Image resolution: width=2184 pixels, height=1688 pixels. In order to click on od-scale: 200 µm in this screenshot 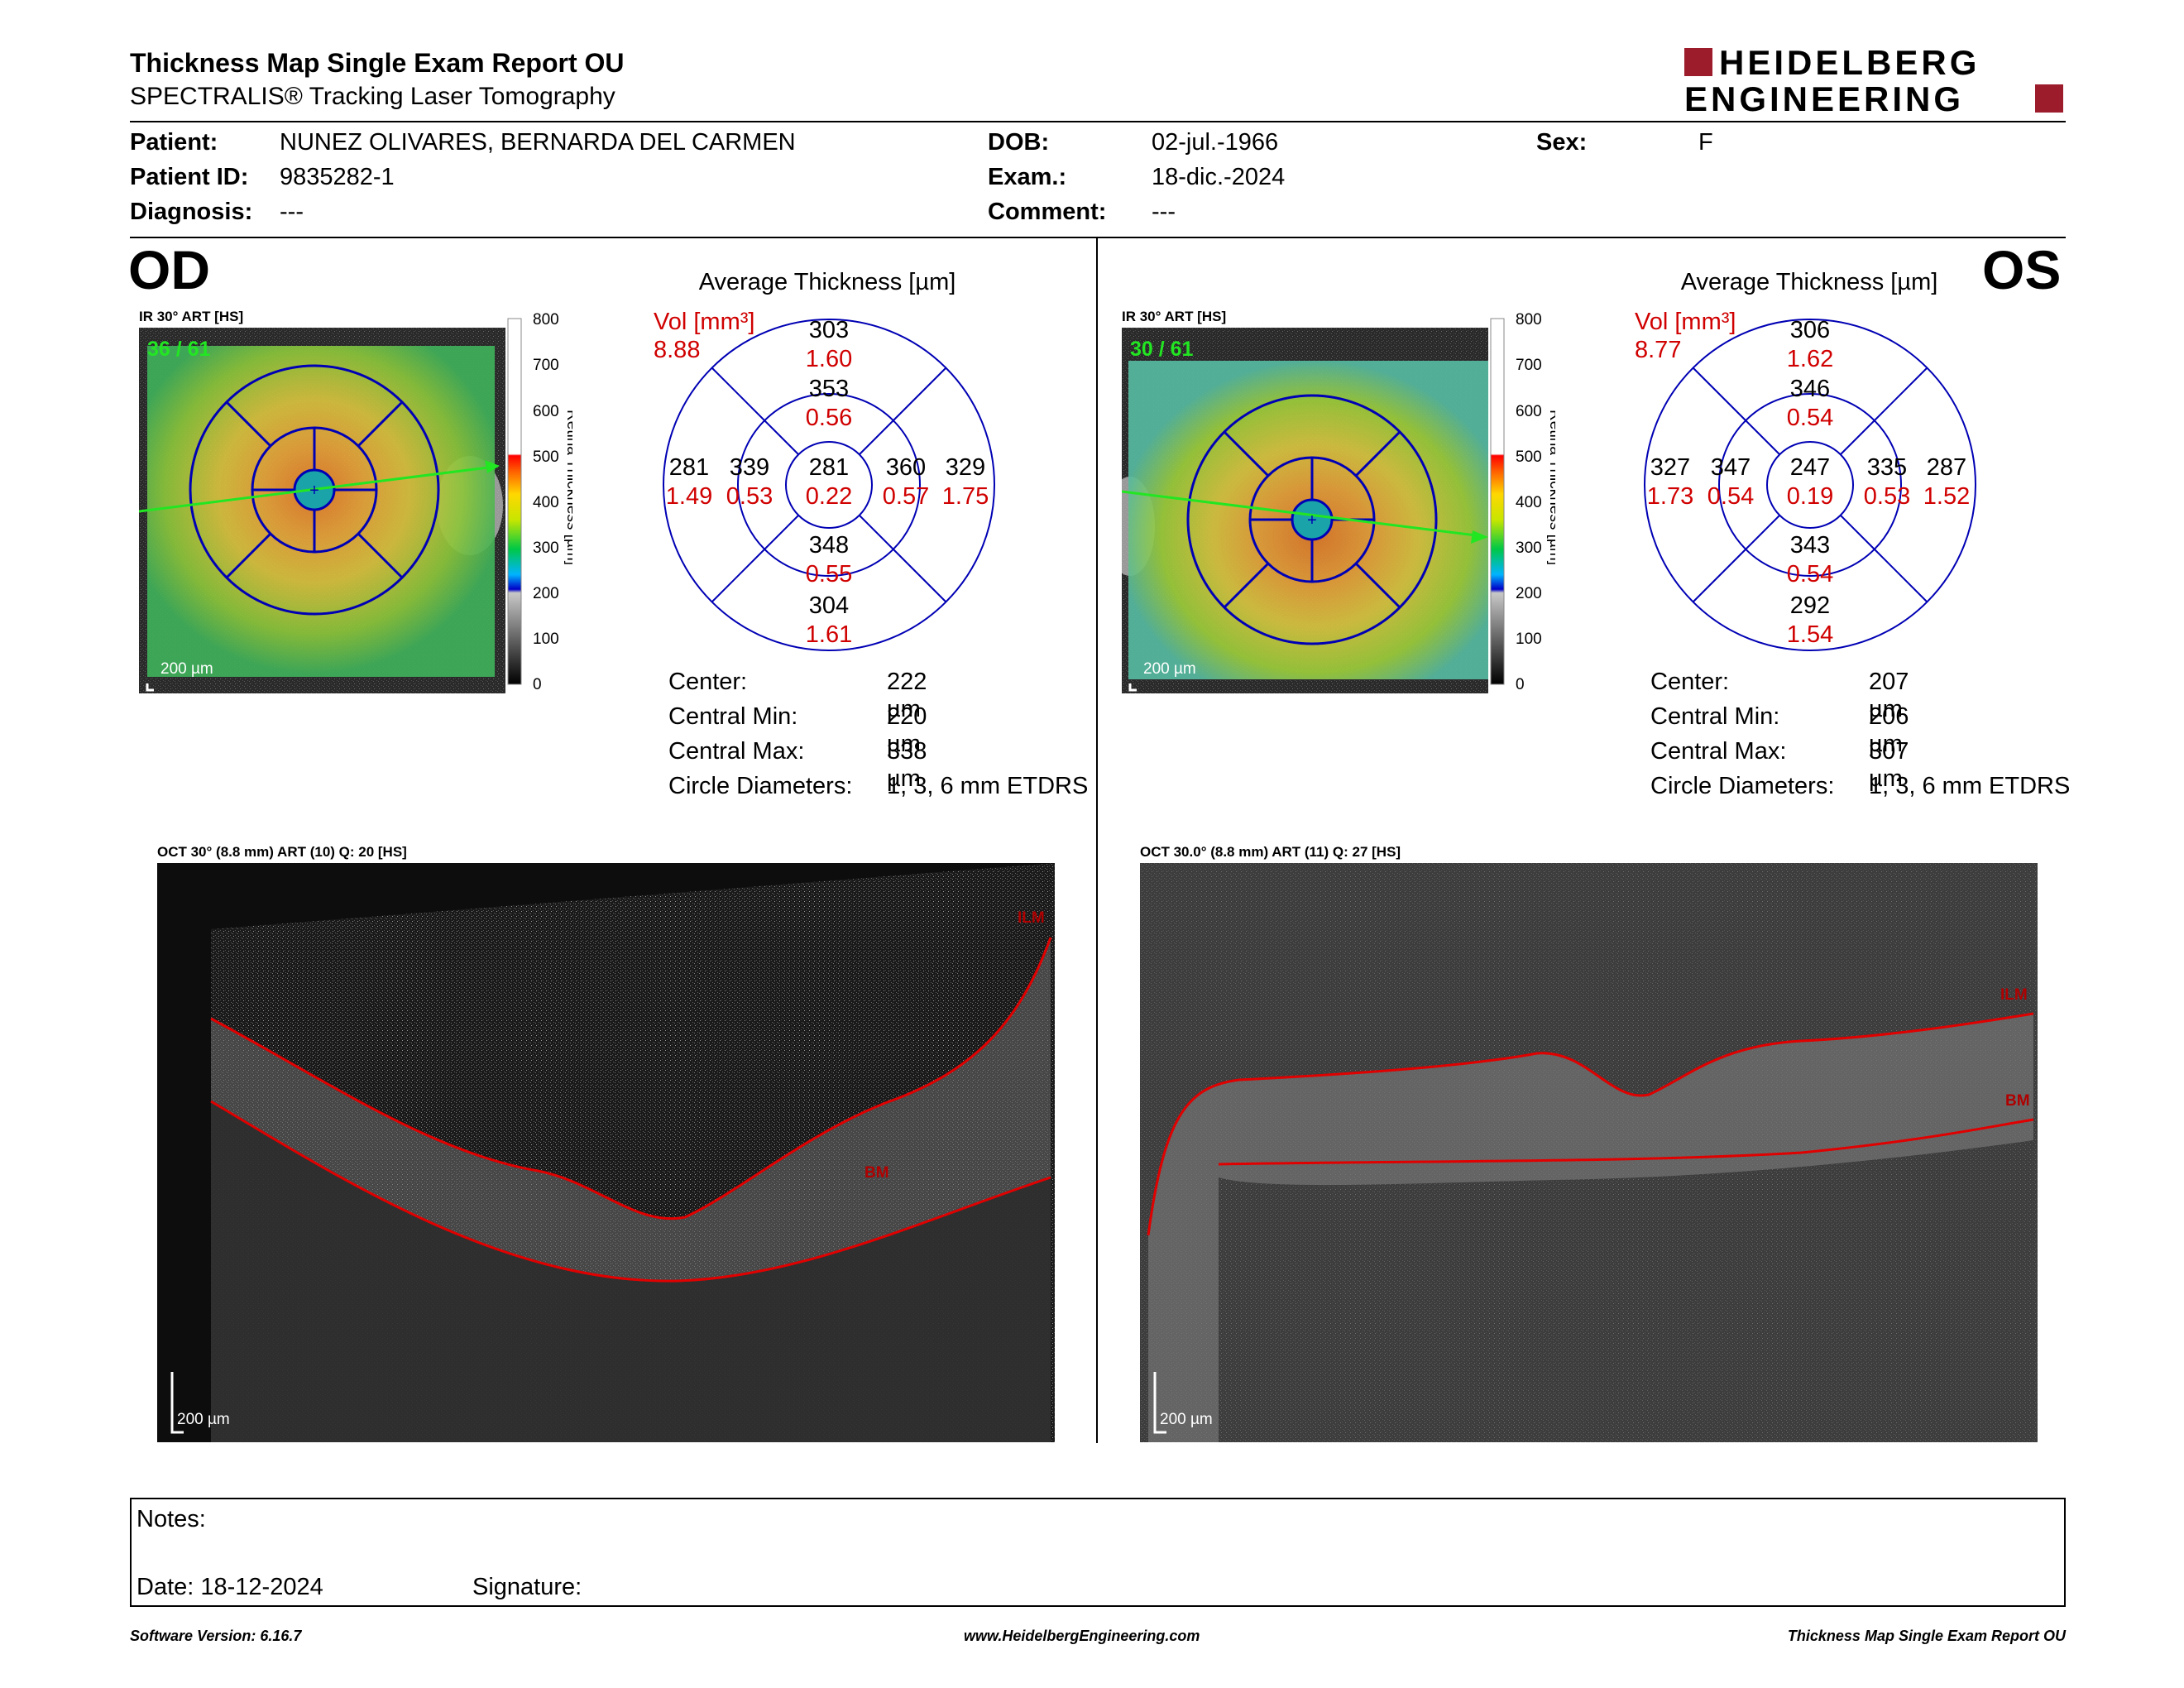, I will do `click(186, 669)`.